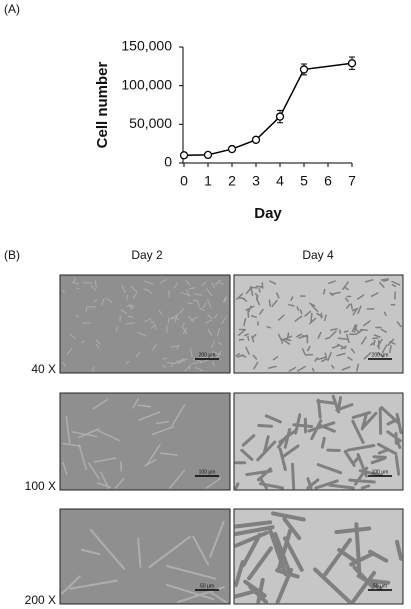  I want to click on x-tick-label: 5, so click(304, 181).